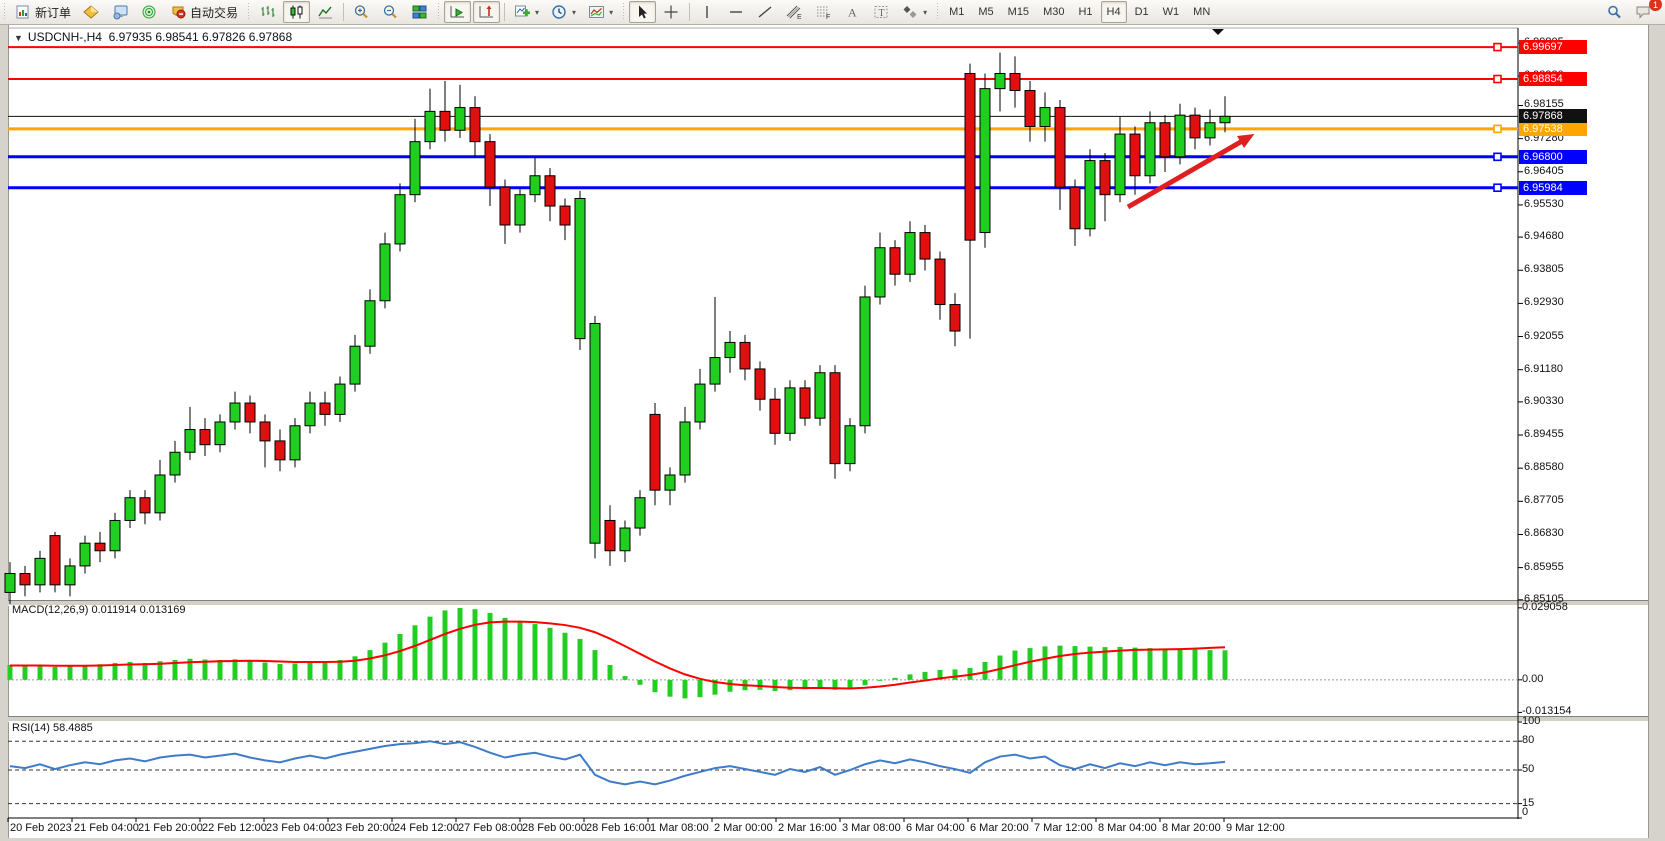  Describe the element at coordinates (1533, 678) in the screenshot. I see `macd-axis-tick-1: 0.00` at that location.